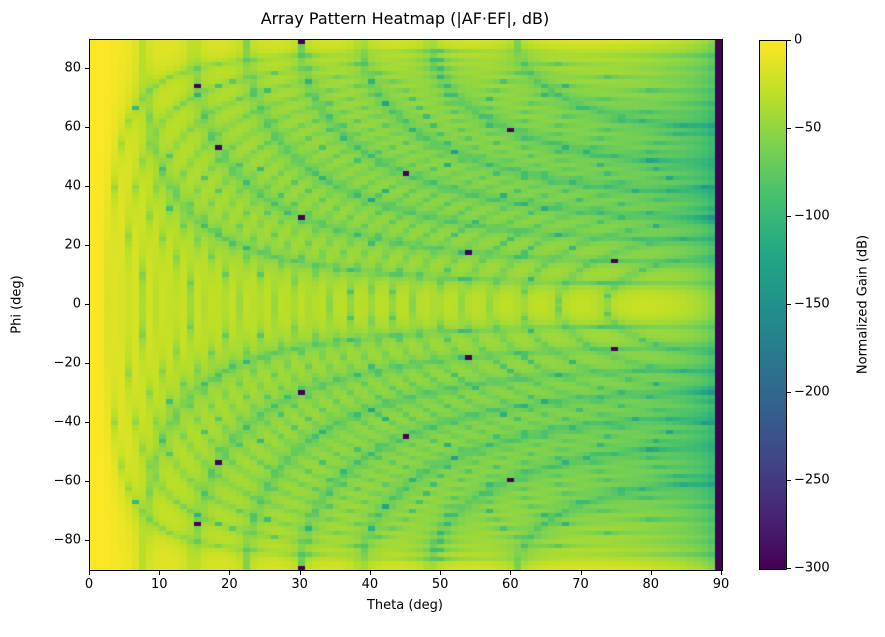  I want to click on x-tick-label: 80, so click(651, 584).